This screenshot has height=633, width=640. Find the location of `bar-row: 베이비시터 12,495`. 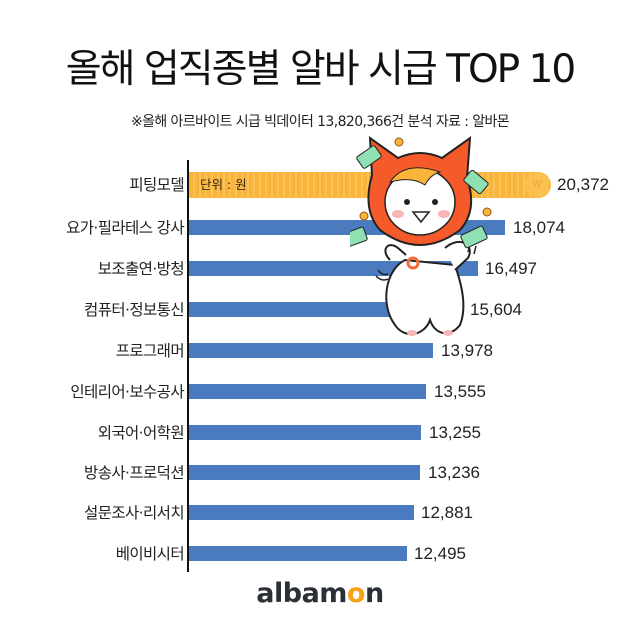

bar-row: 베이비시터 12,495 is located at coordinates (320, 554).